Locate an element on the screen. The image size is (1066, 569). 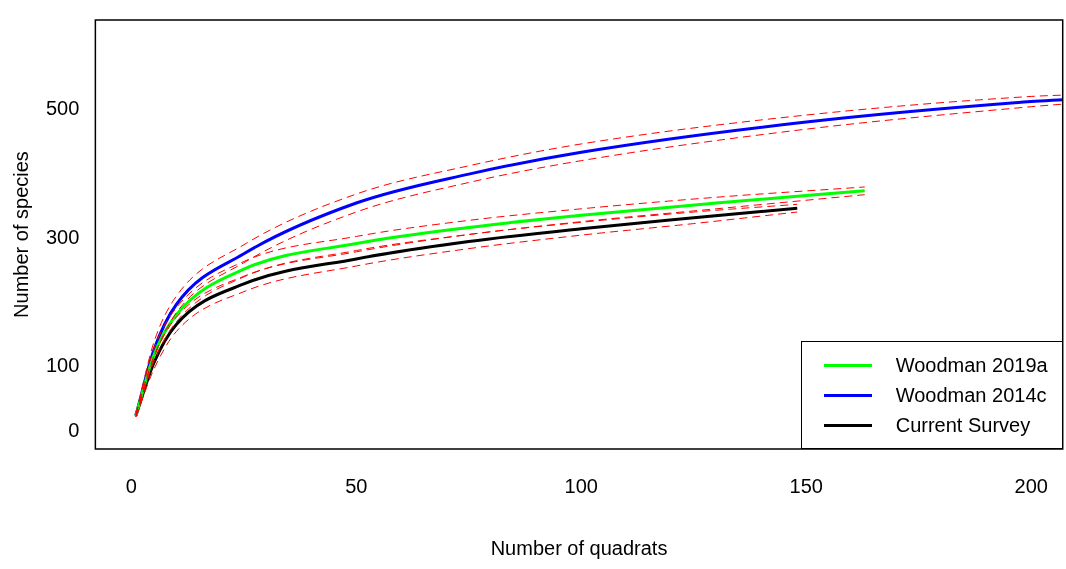
legend-label: Current Survey is located at coordinates (963, 425).